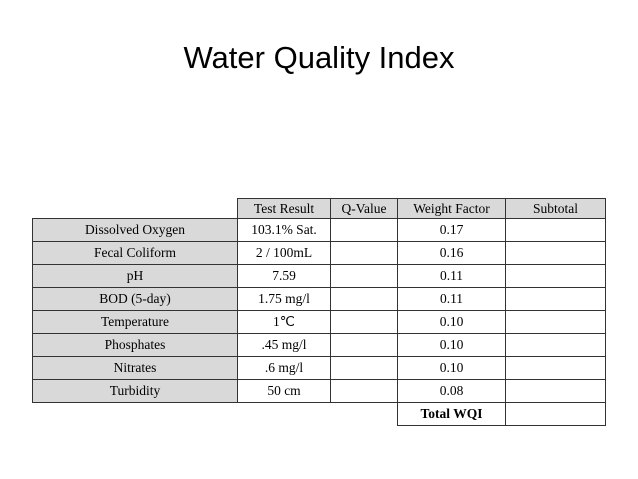  Describe the element at coordinates (135, 230) in the screenshot. I see `row-label: Dissolved Oxygen` at that location.